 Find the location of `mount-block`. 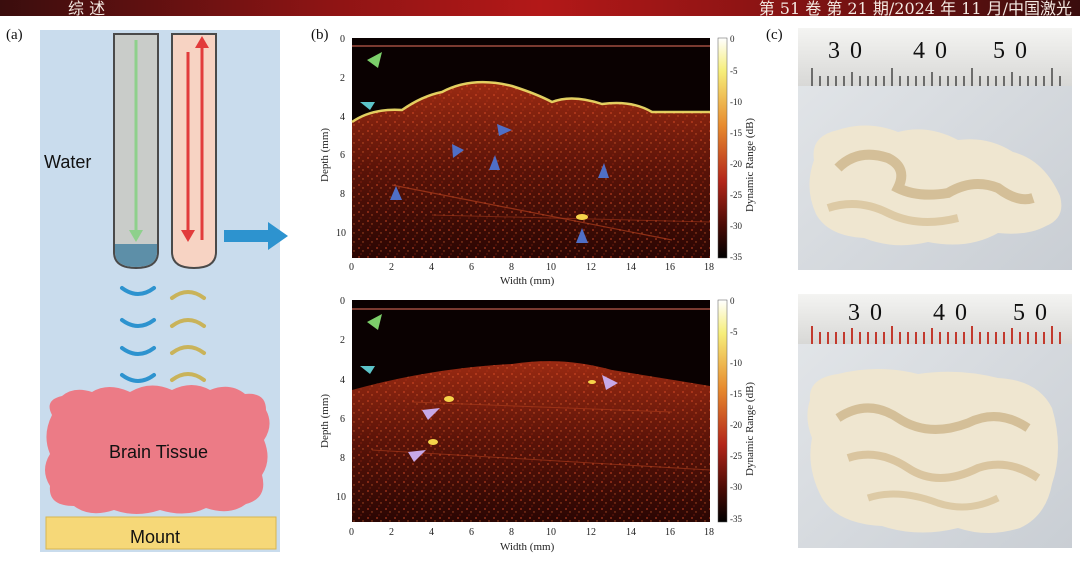

mount-block is located at coordinates (161, 533).